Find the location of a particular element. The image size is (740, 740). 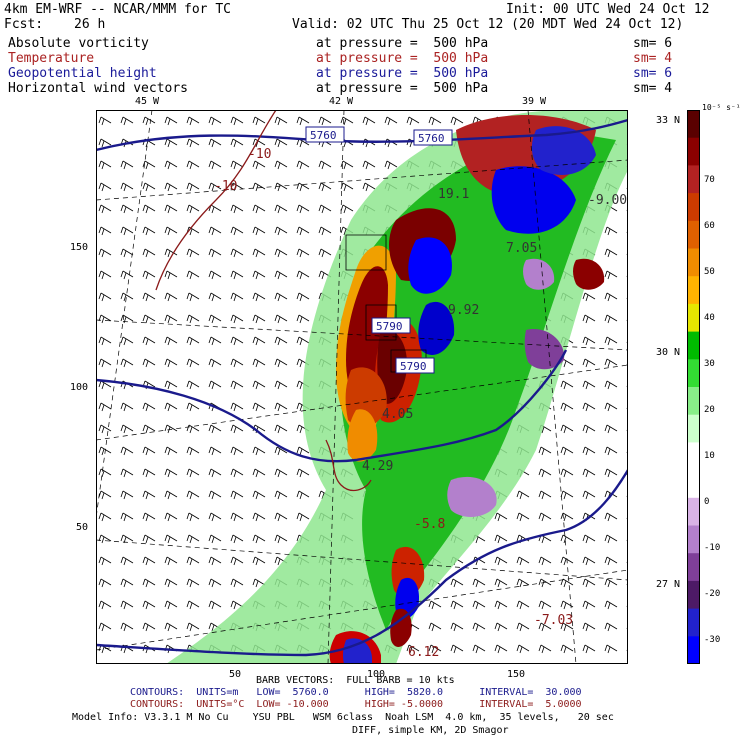

vort-label-8: -7.03 is located at coordinates (553, 620).